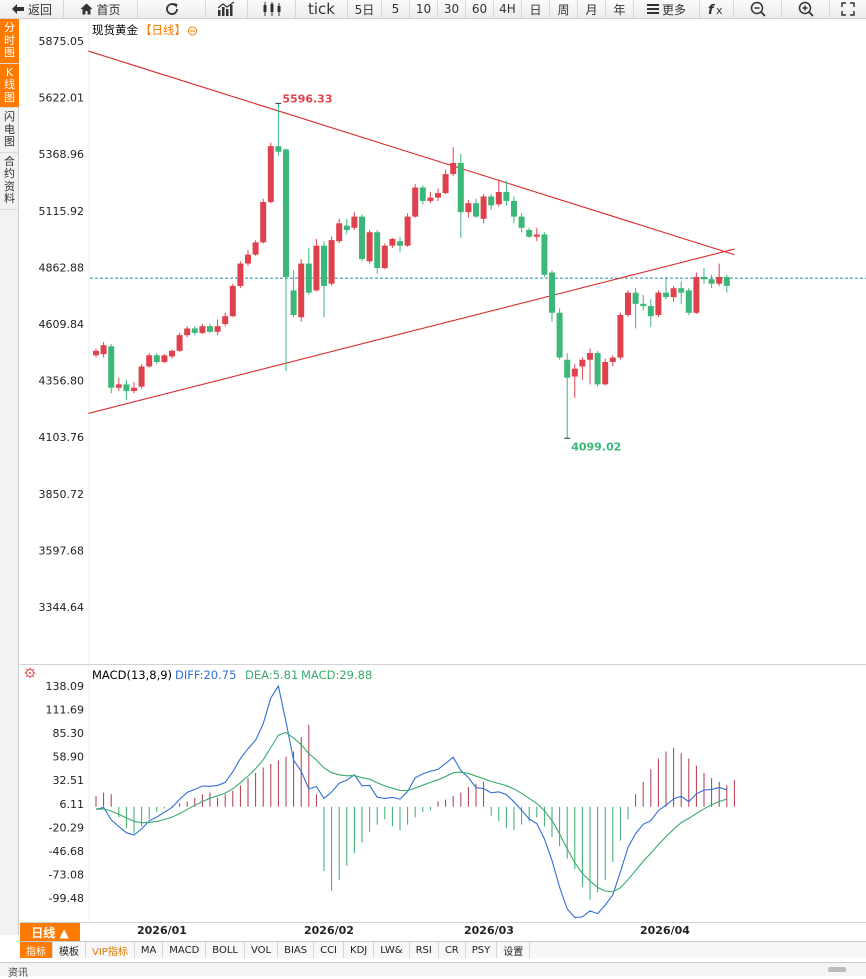 This screenshot has width=866, height=979. Describe the element at coordinates (758, 9) in the screenshot. I see `zoom-out-button` at that location.